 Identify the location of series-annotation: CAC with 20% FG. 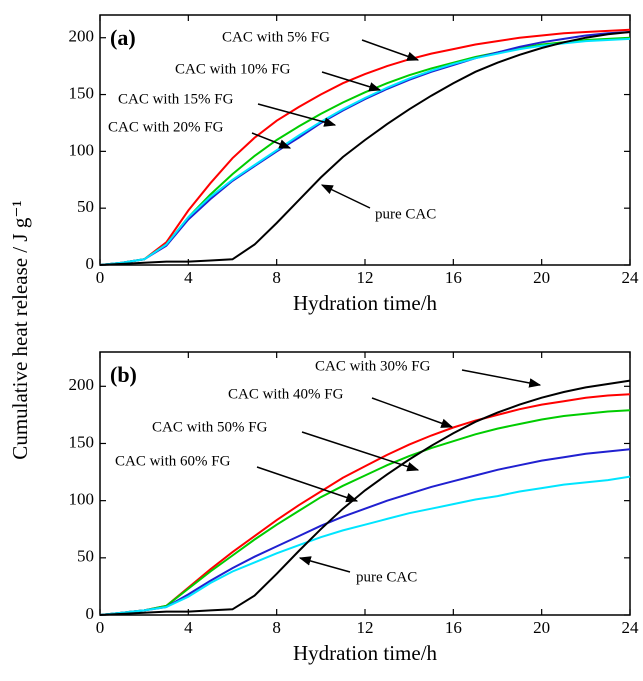
(166, 127).